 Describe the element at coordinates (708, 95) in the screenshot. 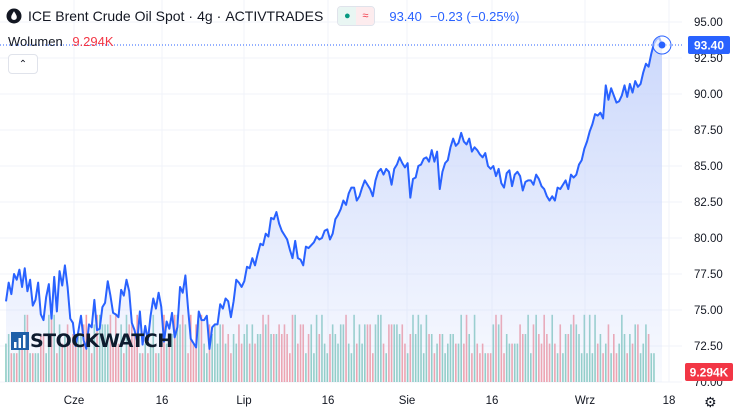

I see `y-tick-label: 90.00` at that location.